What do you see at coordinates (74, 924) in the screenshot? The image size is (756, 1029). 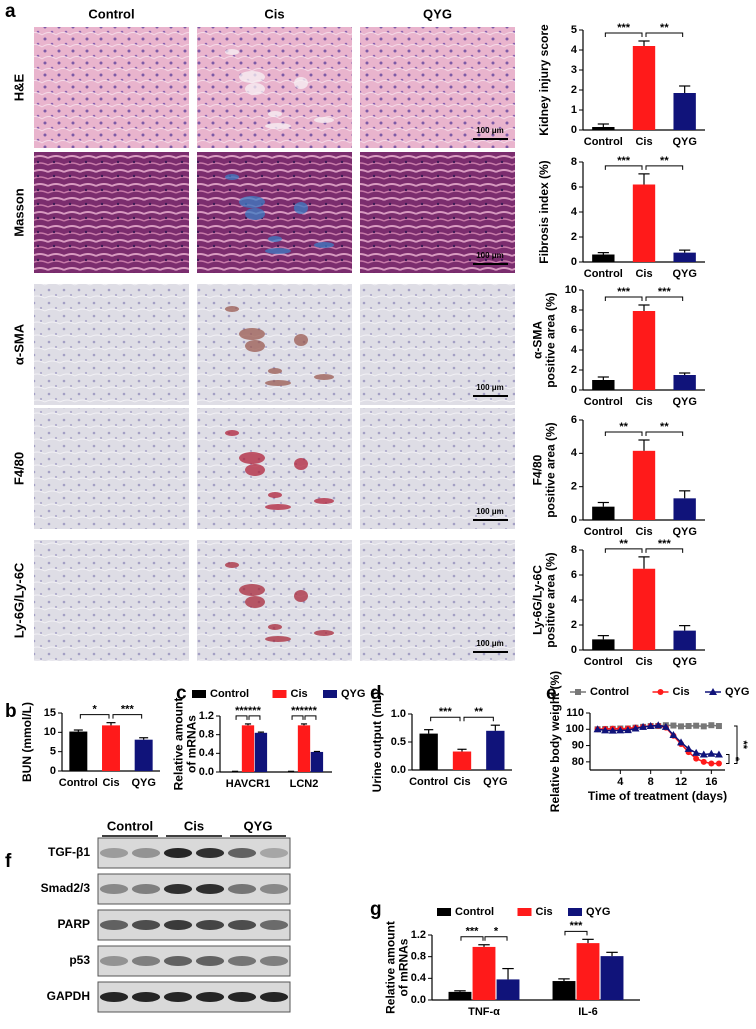 I see `blot-protein-label: PARP` at bounding box center [74, 924].